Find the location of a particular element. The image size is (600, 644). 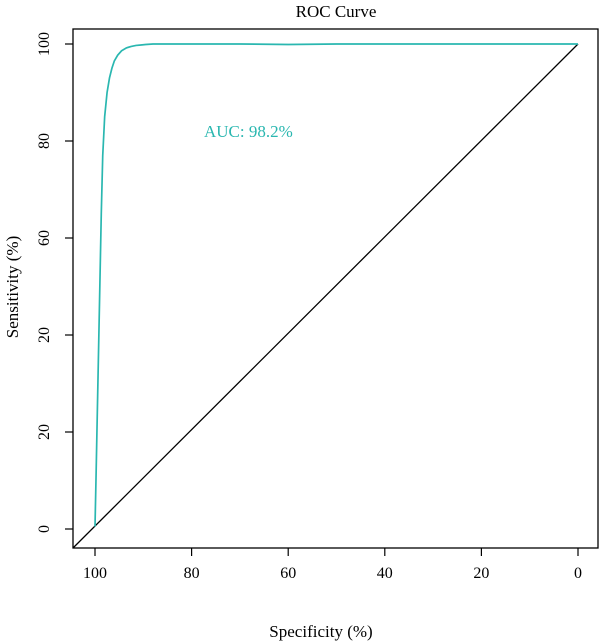

x-axis-label: Specificity (%) is located at coordinates (320, 631).